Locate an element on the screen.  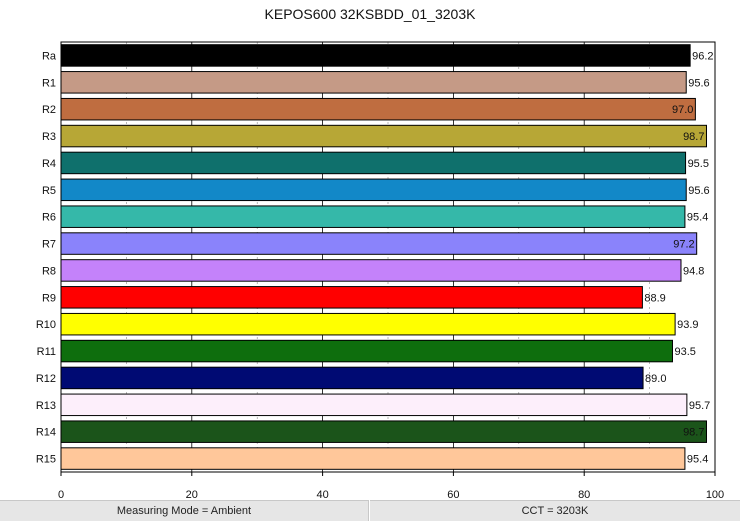
x-tick-label: 100 is located at coordinates (715, 494).